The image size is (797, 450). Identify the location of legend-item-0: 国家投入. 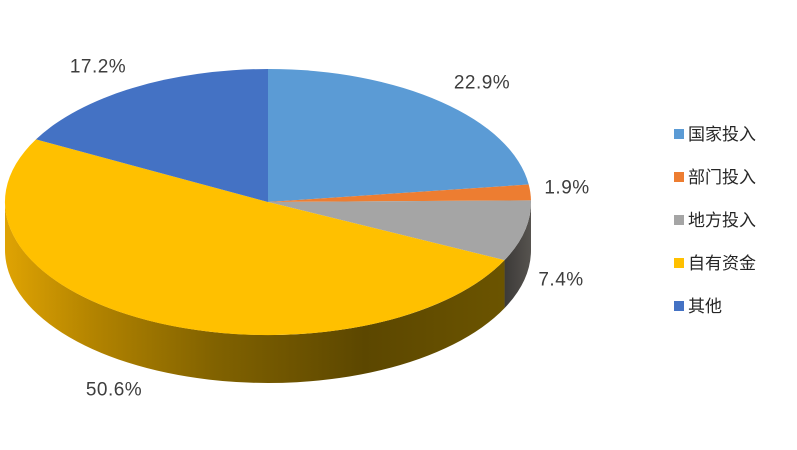
(715, 134).